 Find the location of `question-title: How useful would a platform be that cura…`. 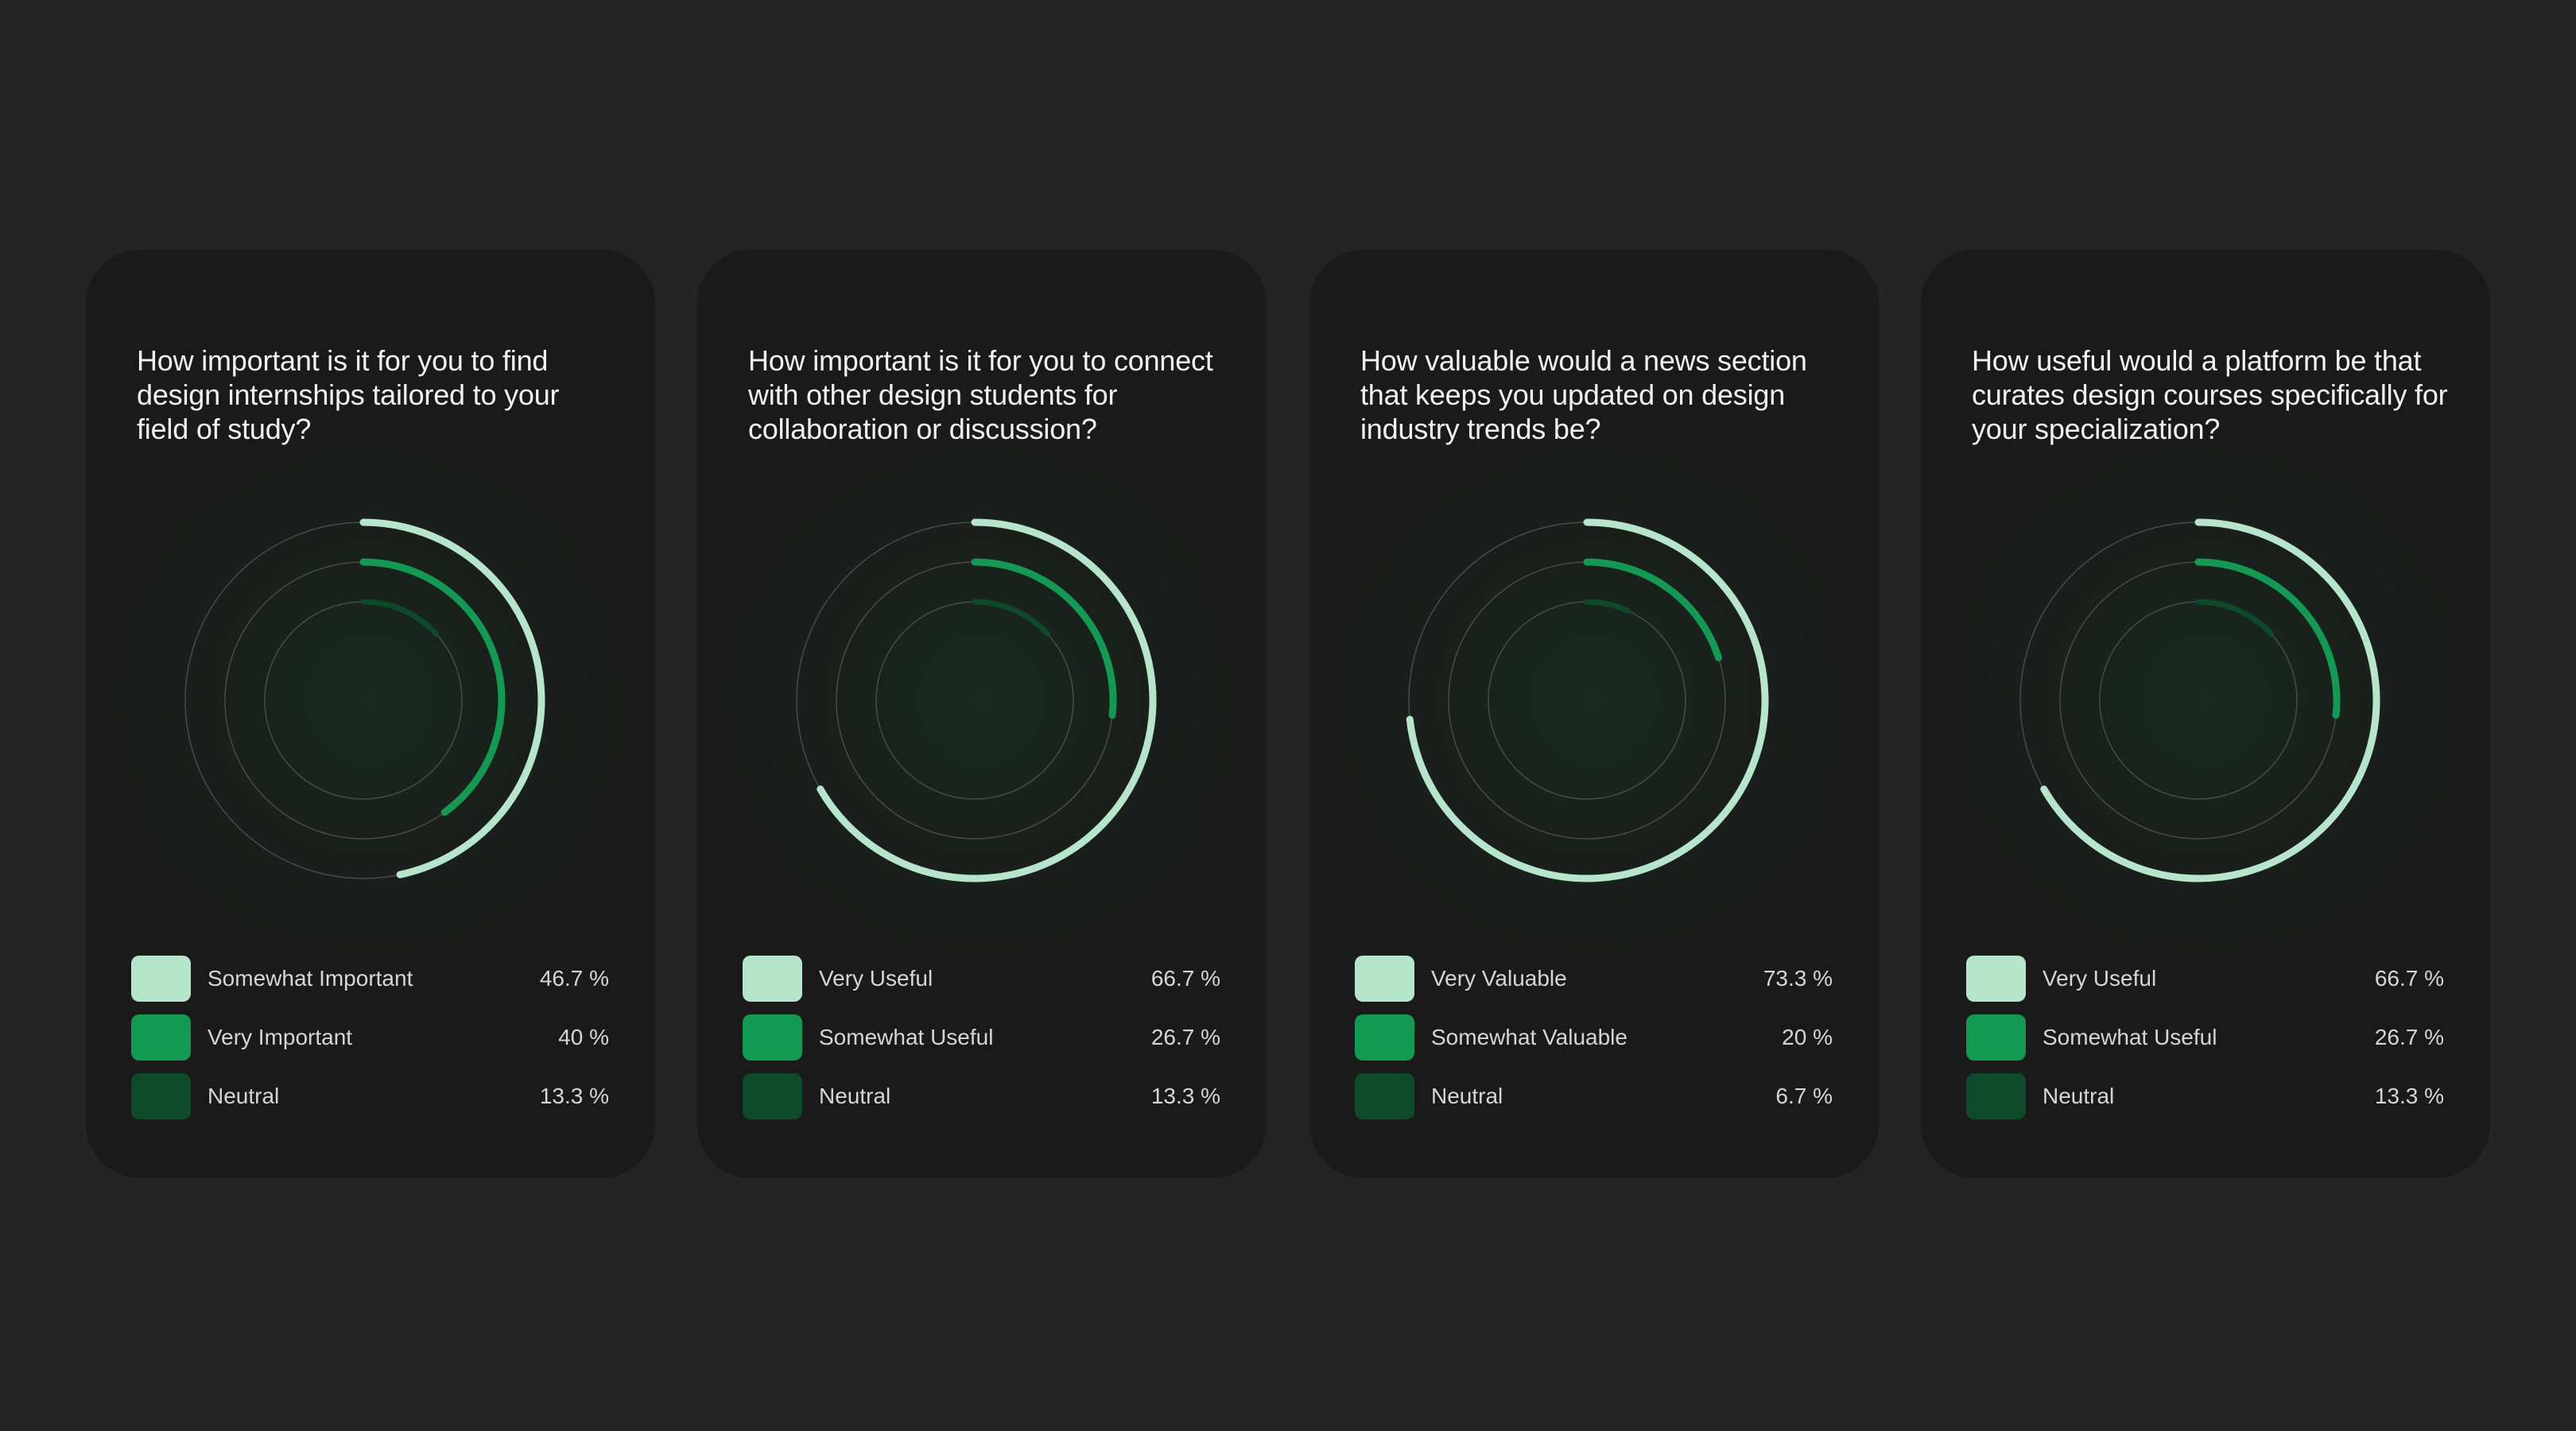

question-title: How useful would a platform be that cura… is located at coordinates (2210, 394).